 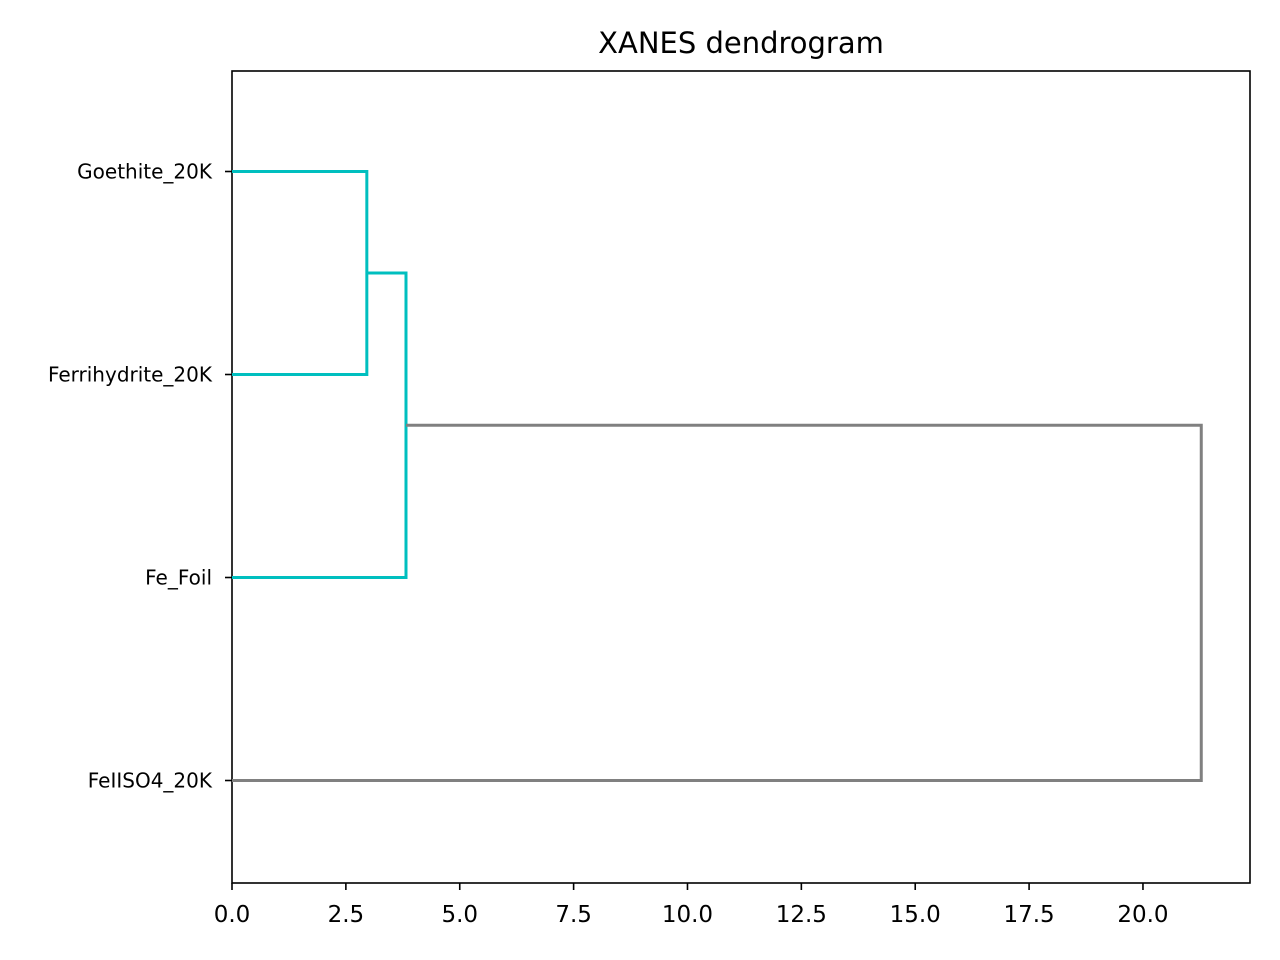 What do you see at coordinates (573, 915) in the screenshot?
I see `x-tick-label: 7.5` at bounding box center [573, 915].